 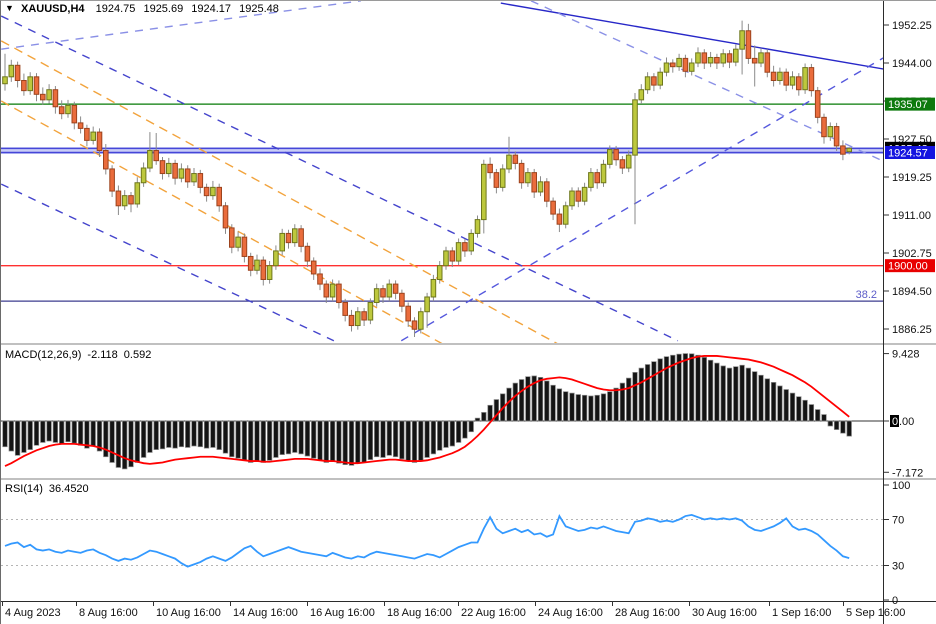 What do you see at coordinates (875, 613) in the screenshot?
I see `time-axis-label: 5 Sep 16:00` at bounding box center [875, 613].